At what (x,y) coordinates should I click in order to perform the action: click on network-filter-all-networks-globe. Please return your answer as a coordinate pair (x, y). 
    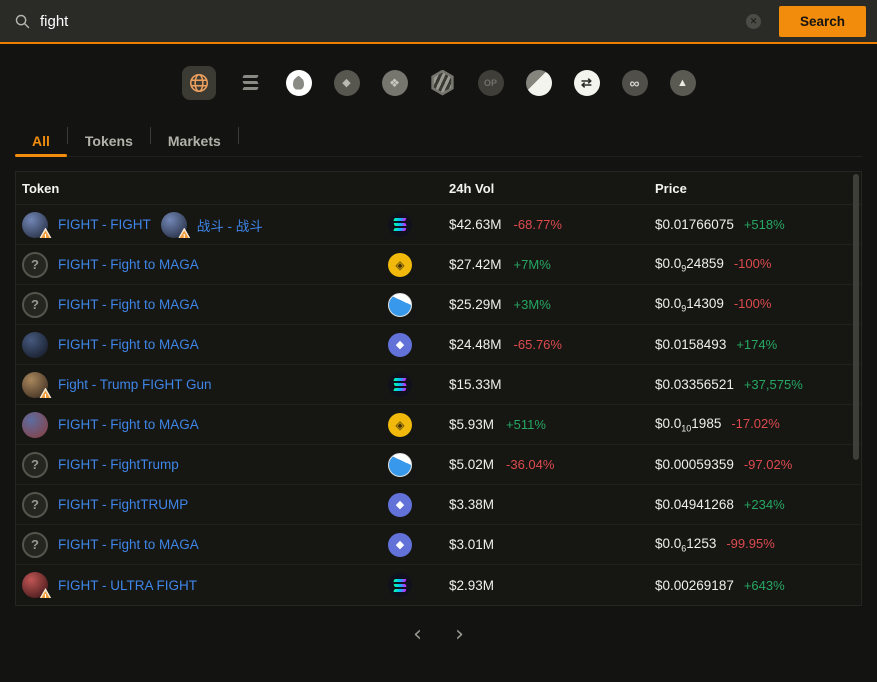
    Looking at the image, I should click on (198, 82).